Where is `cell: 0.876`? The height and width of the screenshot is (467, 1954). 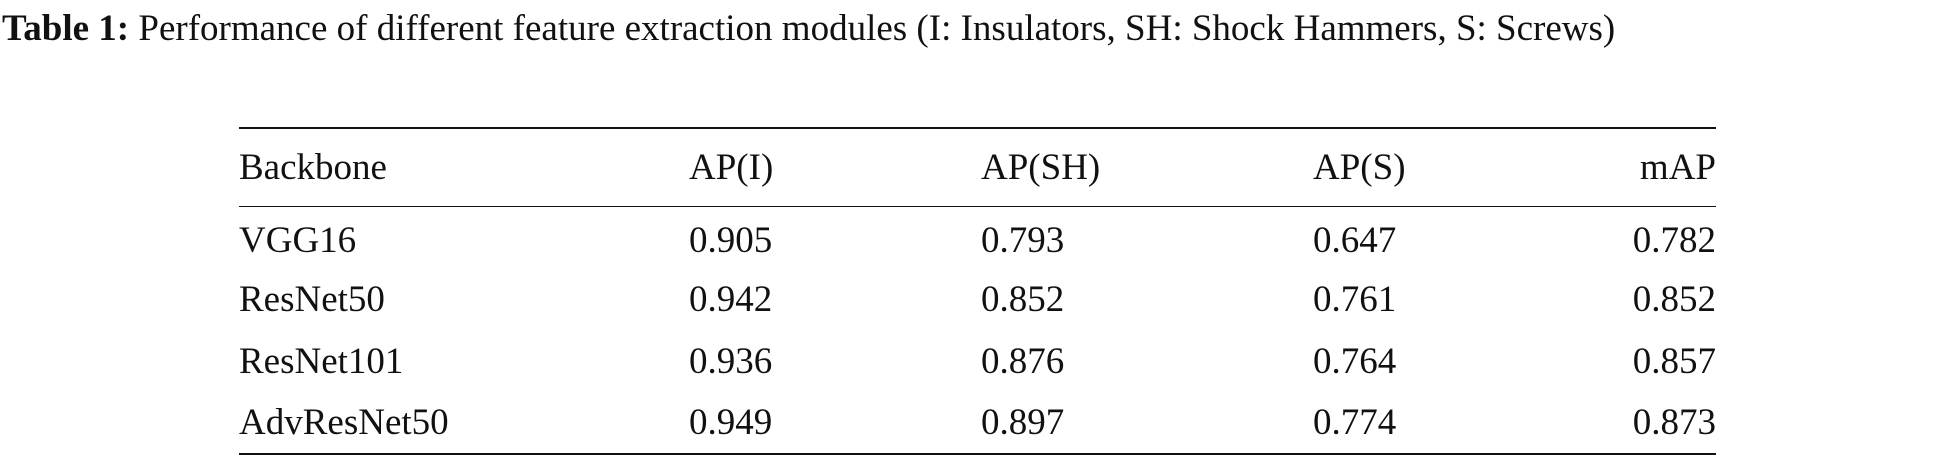
cell: 0.876 is located at coordinates (1023, 361).